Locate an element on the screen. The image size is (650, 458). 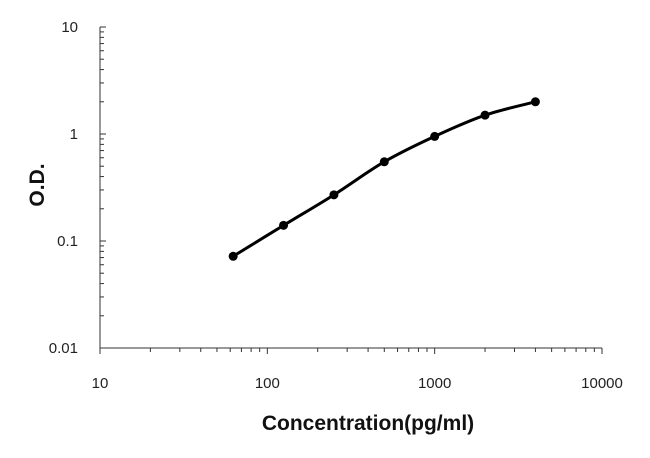
y-axis-title: O.D. is located at coordinates (37, 184).